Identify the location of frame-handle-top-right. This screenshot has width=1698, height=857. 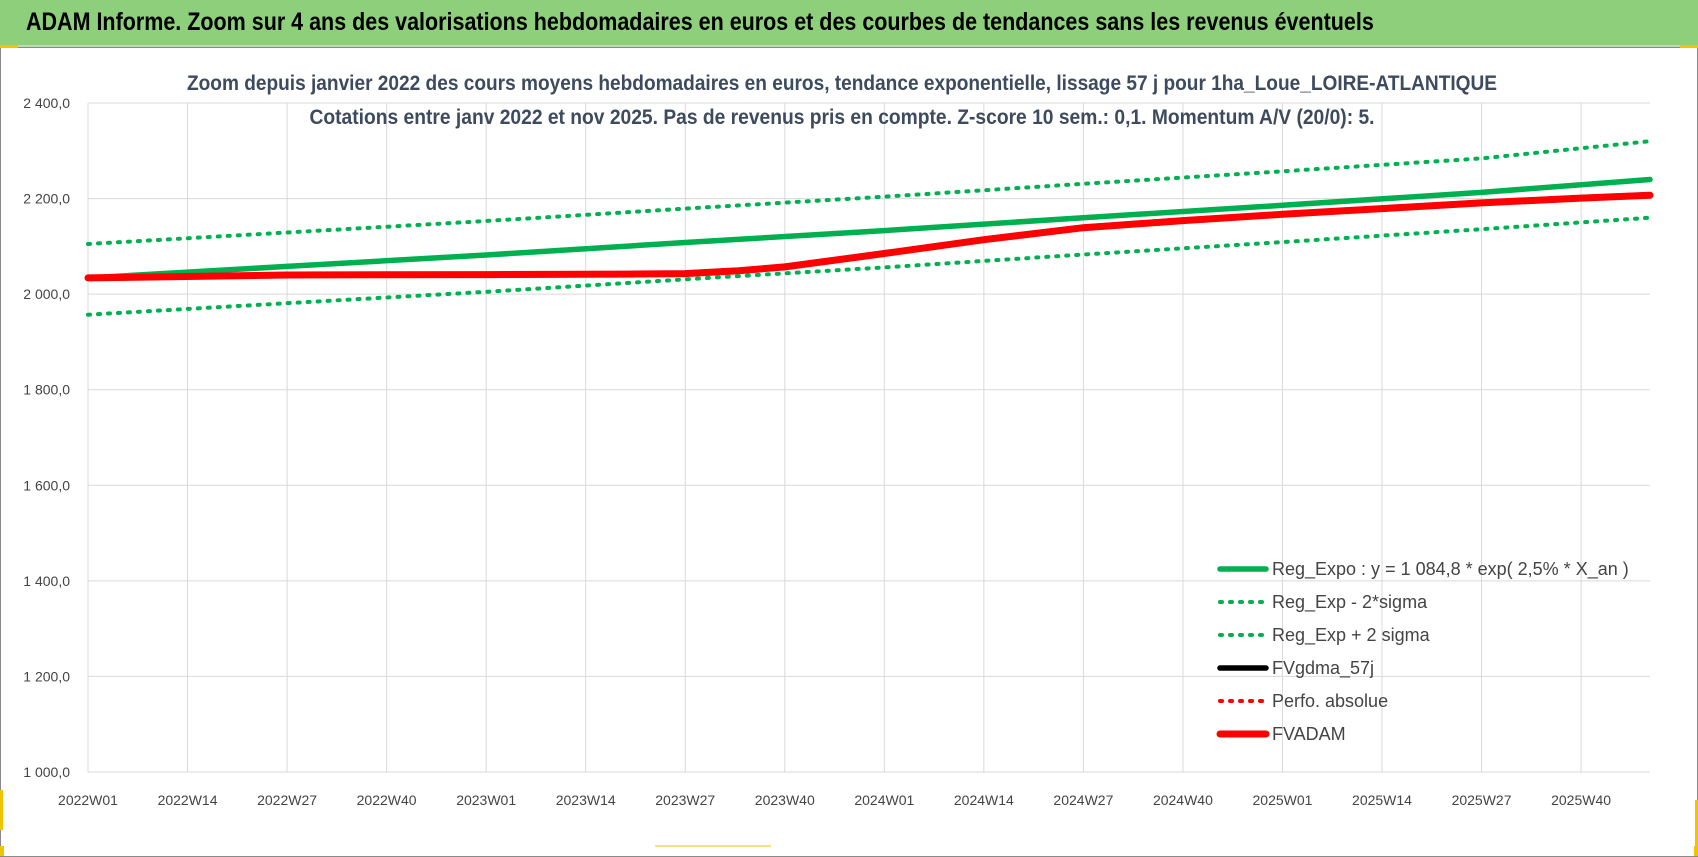
(1689, 46).